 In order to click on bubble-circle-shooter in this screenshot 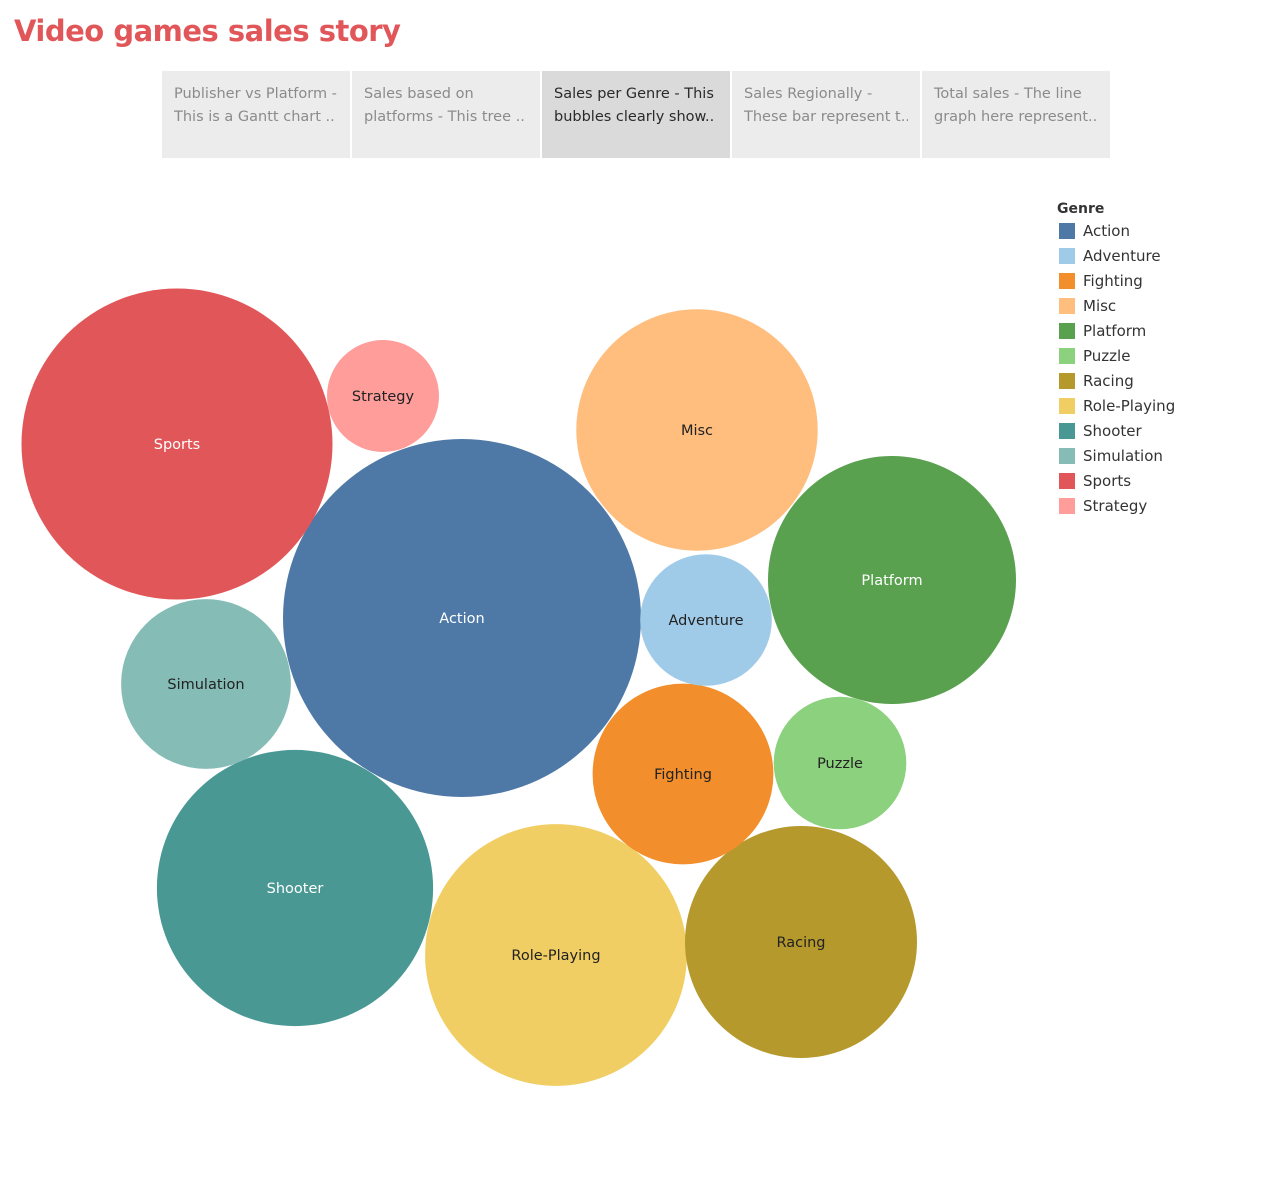, I will do `click(295, 888)`.